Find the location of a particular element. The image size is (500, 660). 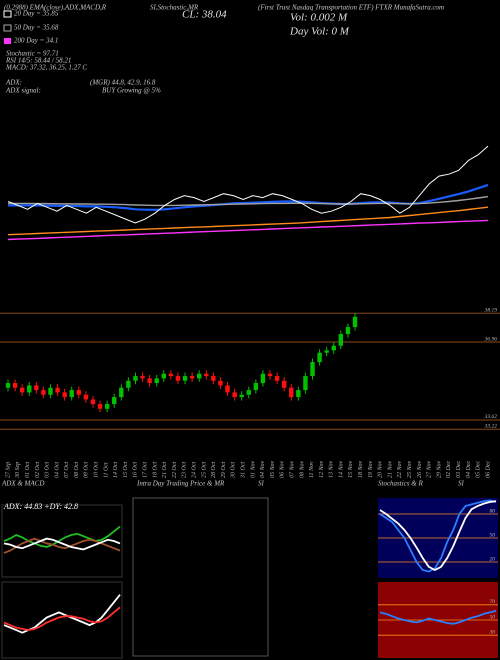

x-tick-label: 07 Oct is located at coordinates (67, 470).